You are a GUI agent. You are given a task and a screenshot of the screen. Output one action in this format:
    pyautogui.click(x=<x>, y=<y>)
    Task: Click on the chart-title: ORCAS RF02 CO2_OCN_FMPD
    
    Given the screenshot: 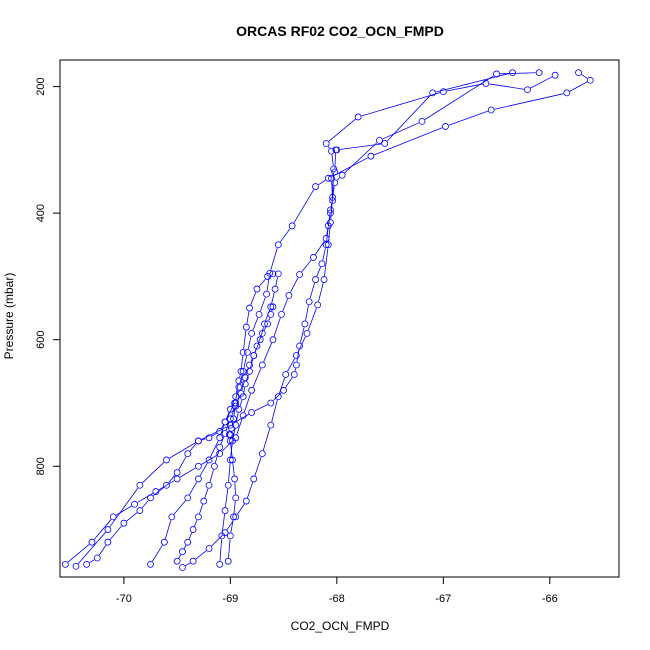 What is the action you would take?
    pyautogui.click(x=340, y=31)
    